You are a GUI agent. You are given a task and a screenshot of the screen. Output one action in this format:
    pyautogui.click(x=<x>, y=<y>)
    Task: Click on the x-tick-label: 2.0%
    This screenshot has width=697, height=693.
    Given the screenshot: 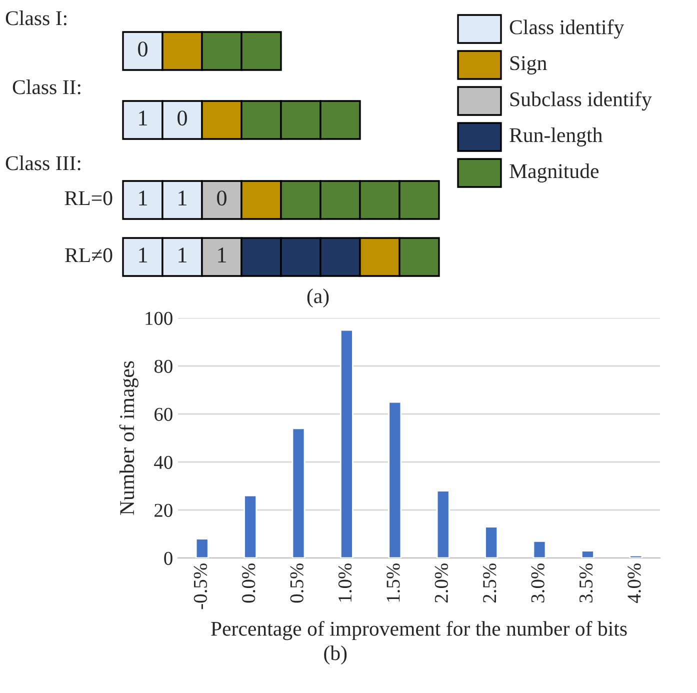 What is the action you would take?
    pyautogui.click(x=441, y=583)
    